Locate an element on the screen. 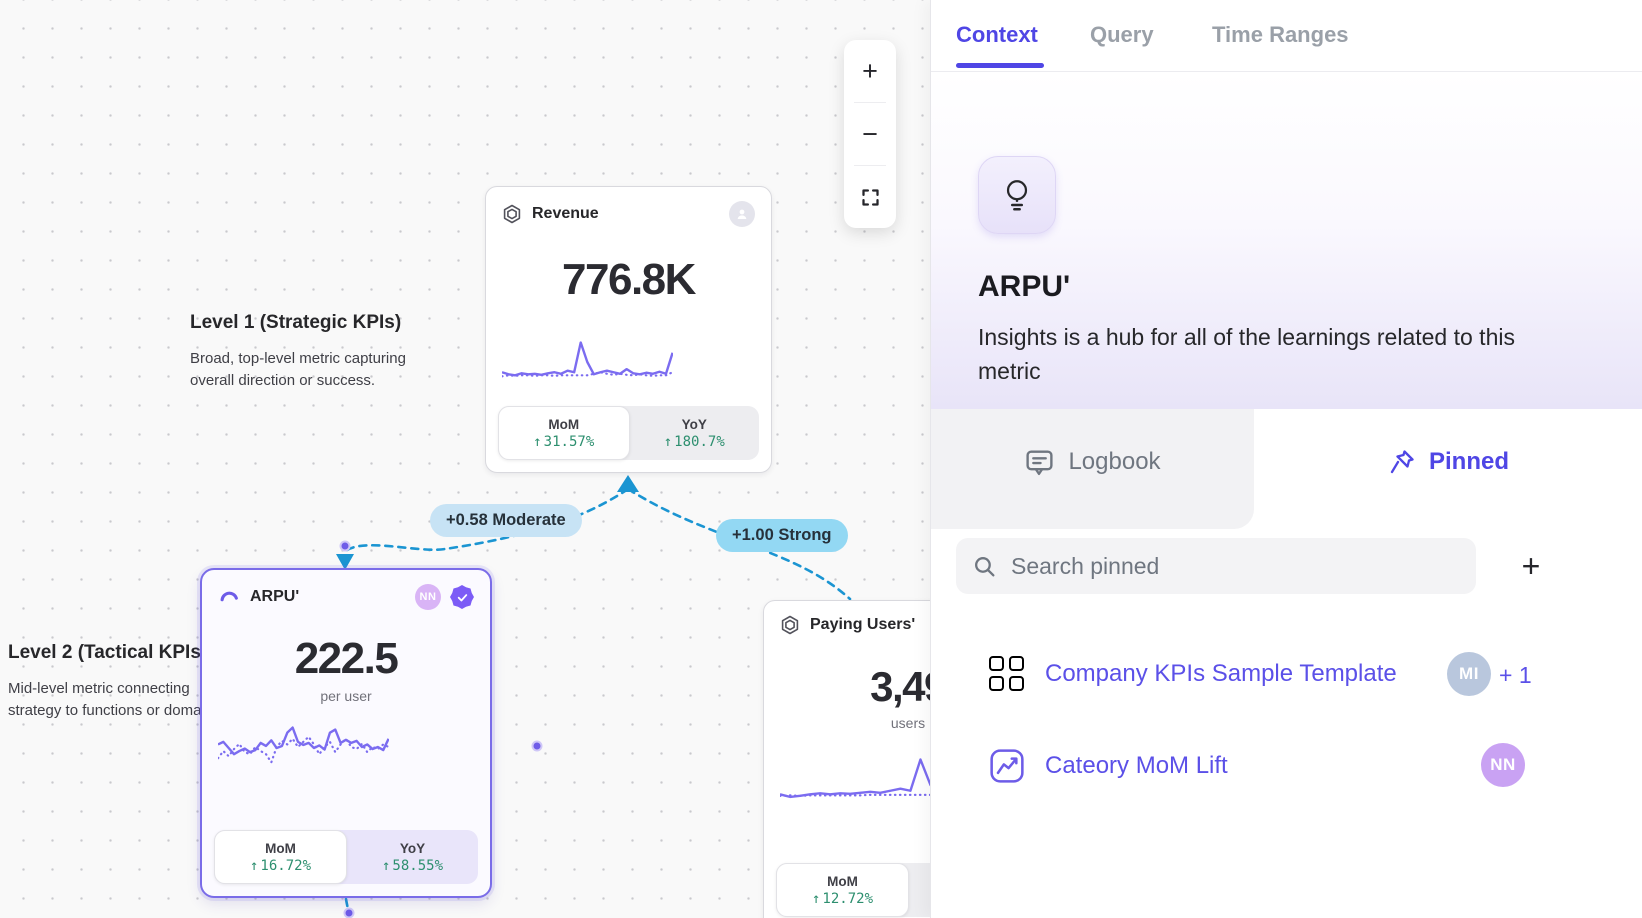 This screenshot has width=1642, height=918. stats-footer: MoM ↑ 12.72% is located at coordinates (853, 890).